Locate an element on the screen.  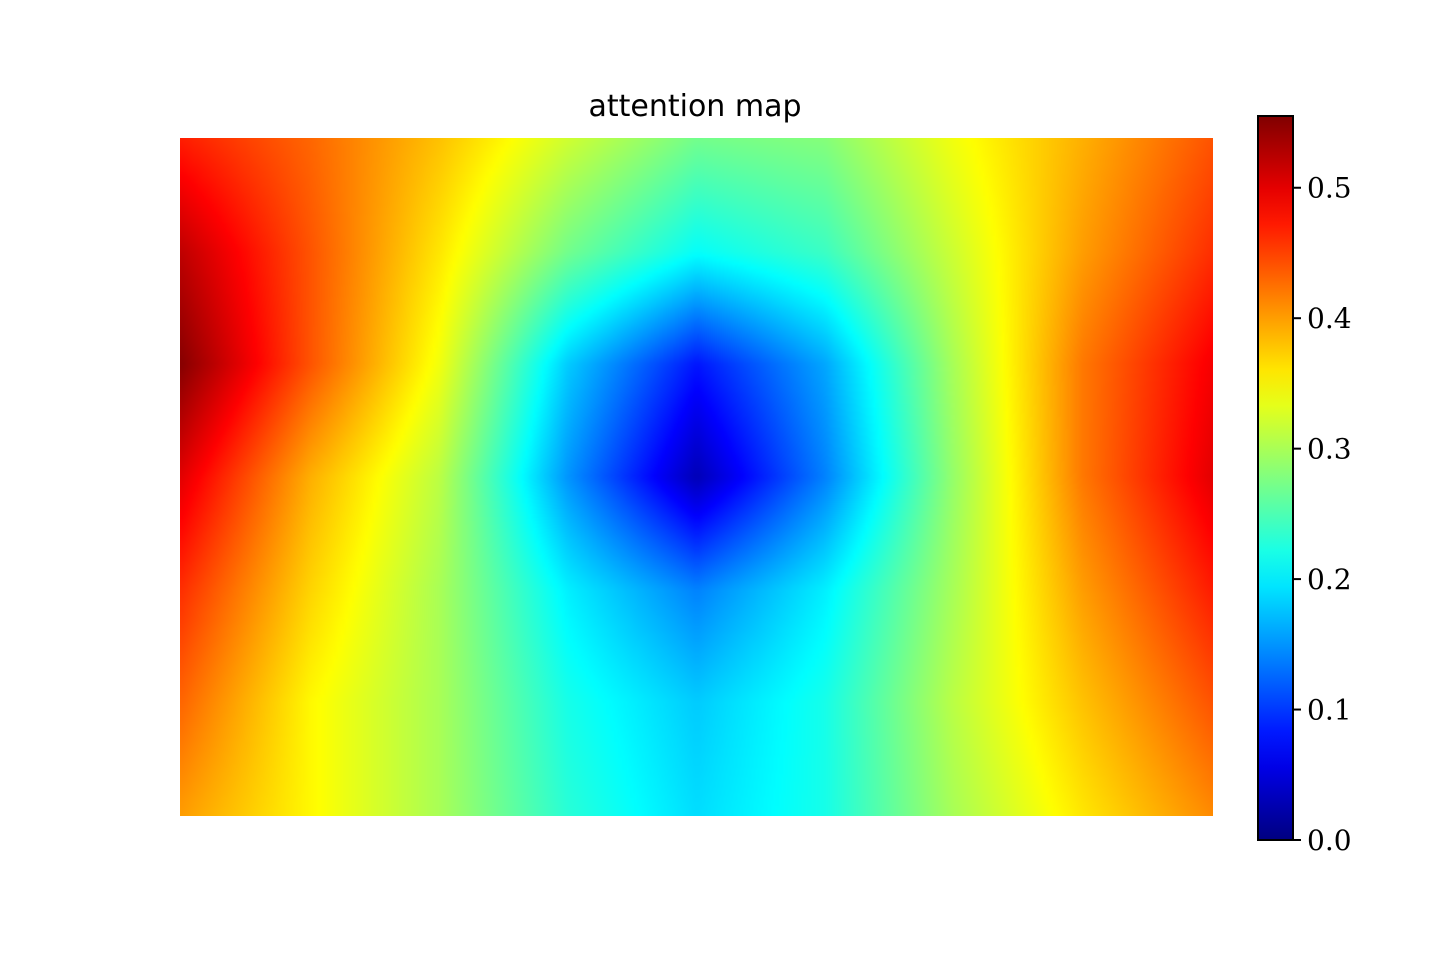
colorbar-tick-label: 0.4 is located at coordinates (1329, 318).